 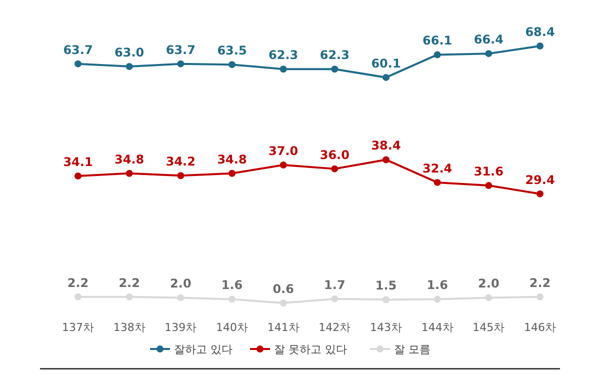 What do you see at coordinates (335, 155) in the screenshot?
I see `data-label: 36.0` at bounding box center [335, 155].